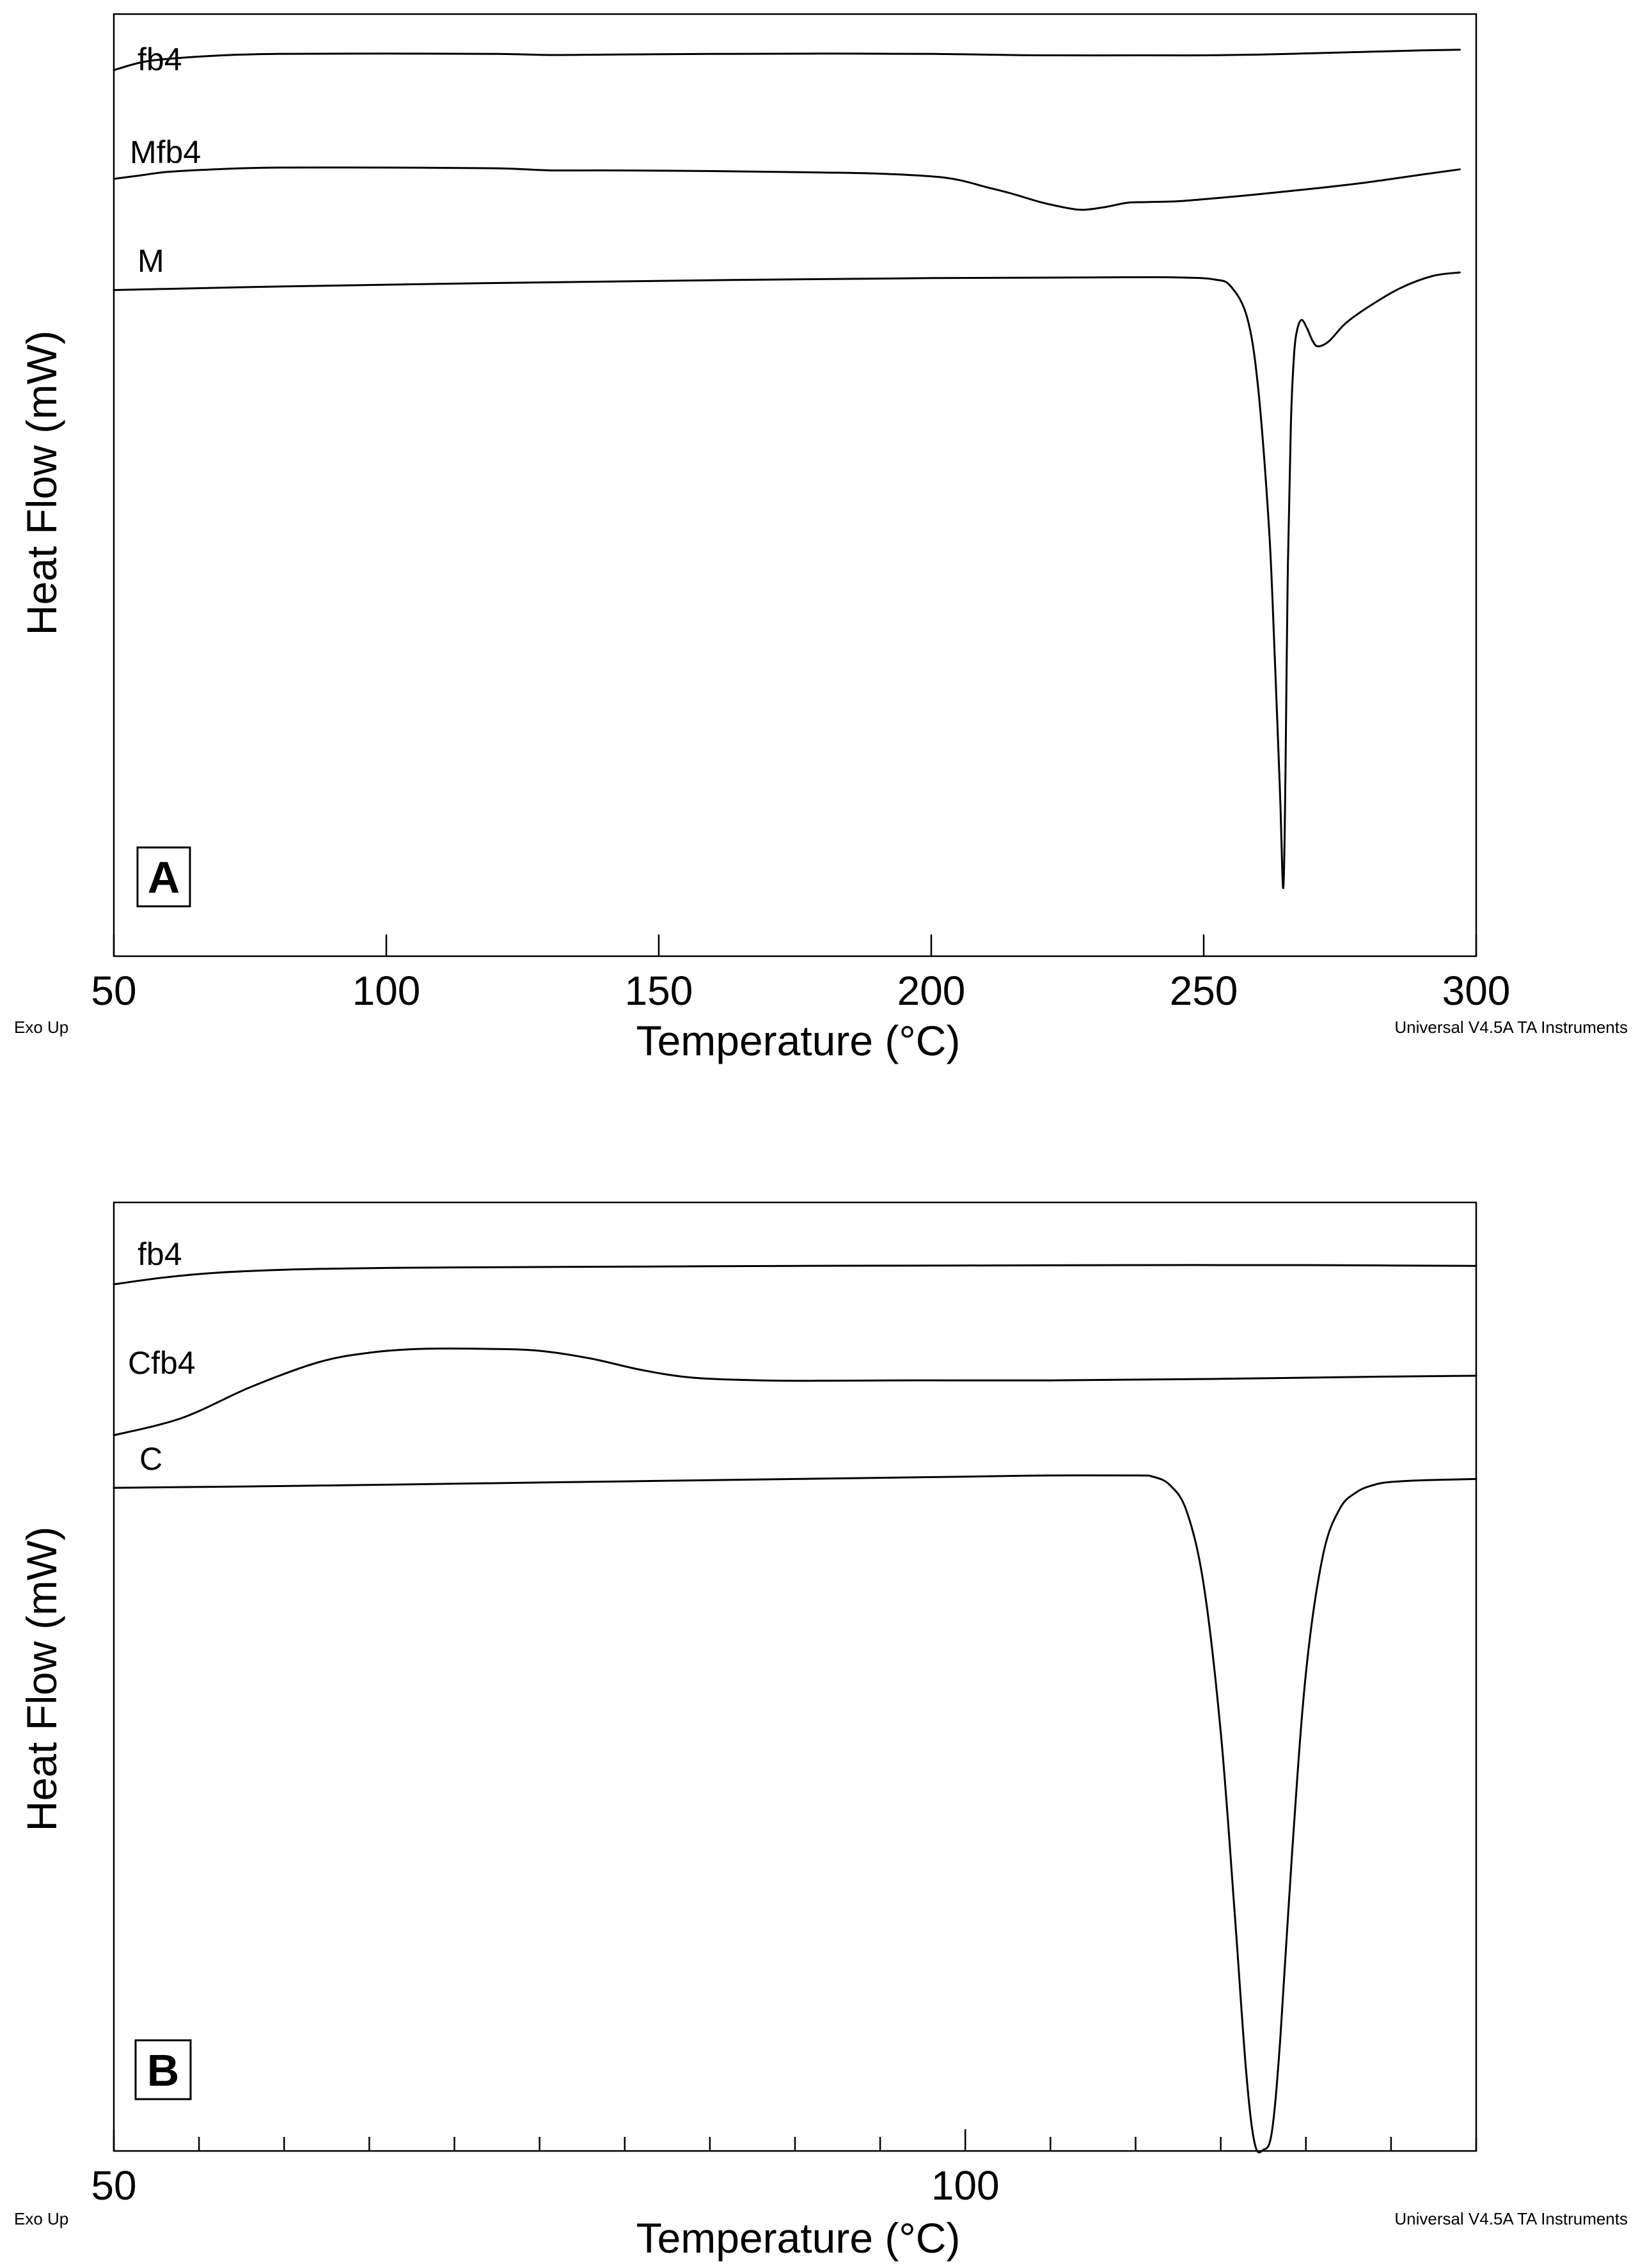 Image resolution: width=1638 pixels, height=2268 pixels. I want to click on x-tick-label: 150, so click(659, 991).